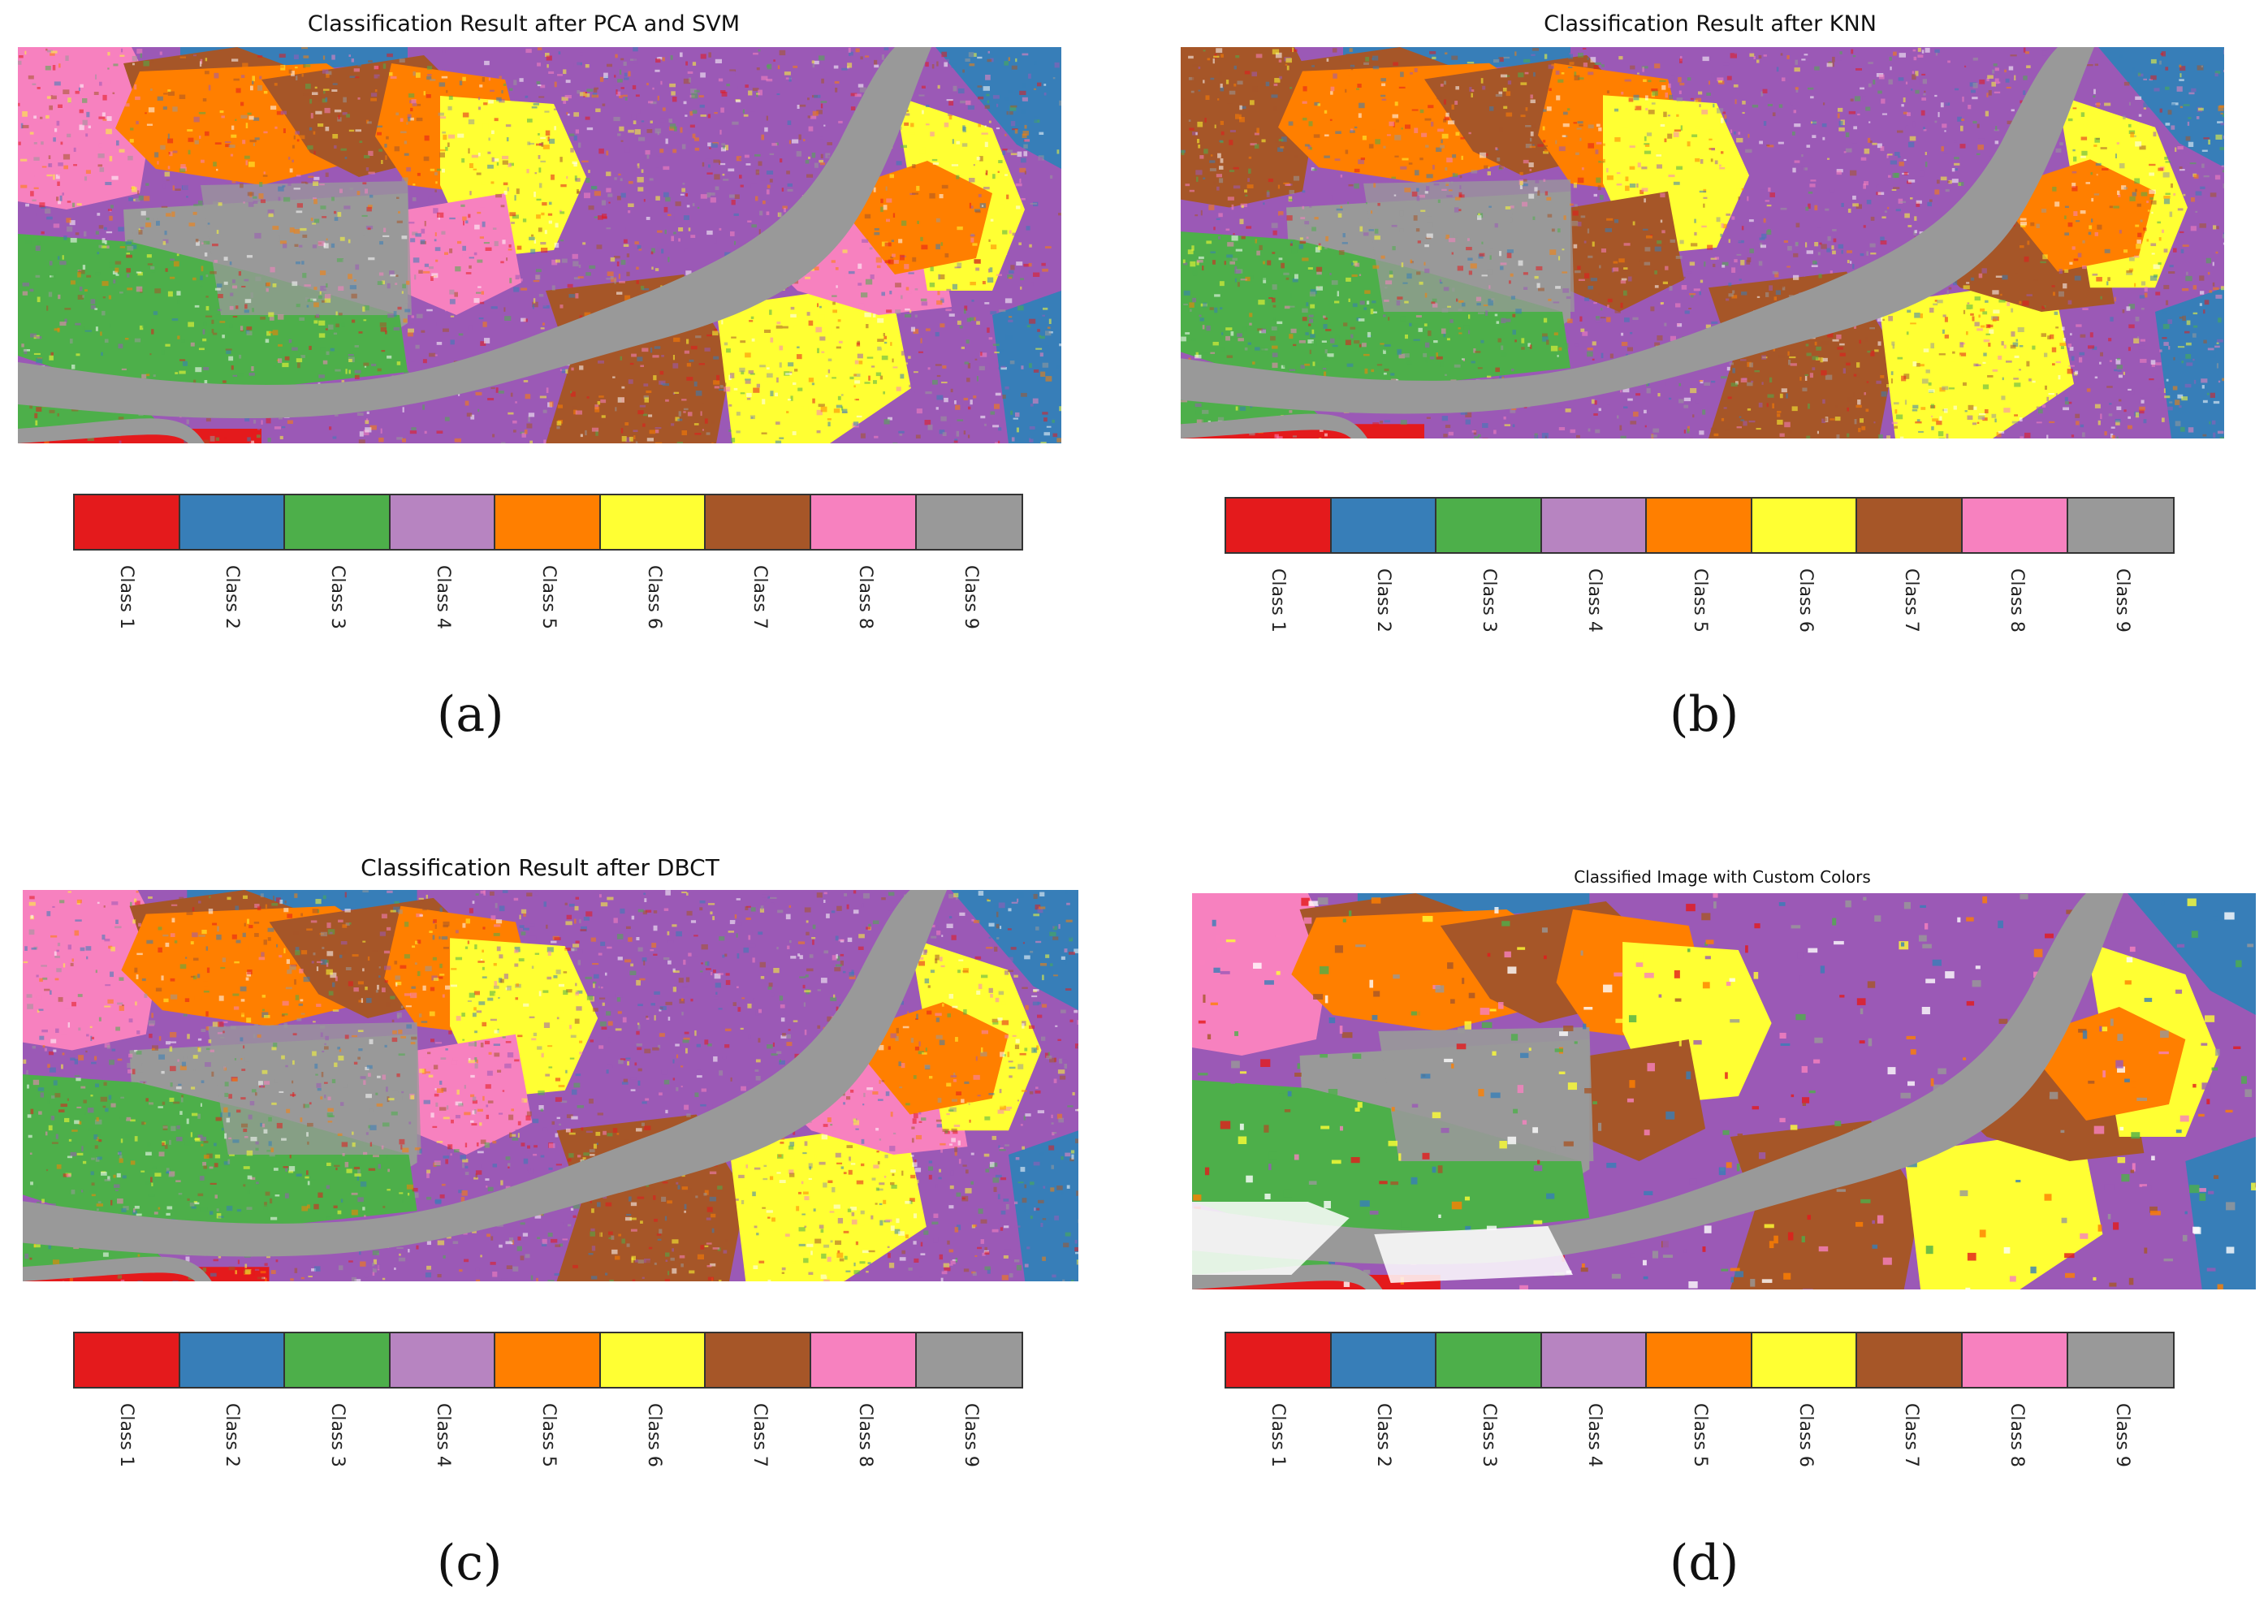 The height and width of the screenshot is (1624, 2268). Describe the element at coordinates (540, 868) in the screenshot. I see `panel-title: Classification Result after DBCT` at that location.